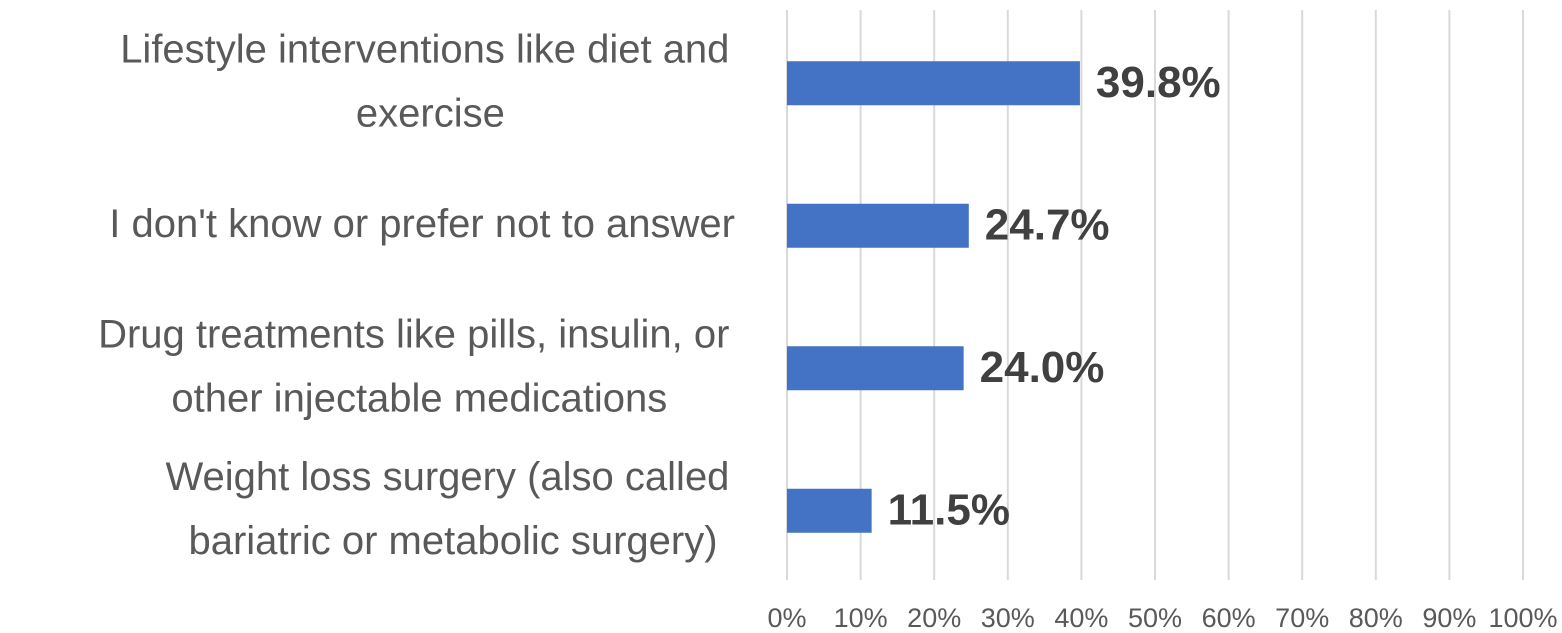  Describe the element at coordinates (452, 540) in the screenshot. I see `category-line: bariatric or metabolic surgery)` at that location.